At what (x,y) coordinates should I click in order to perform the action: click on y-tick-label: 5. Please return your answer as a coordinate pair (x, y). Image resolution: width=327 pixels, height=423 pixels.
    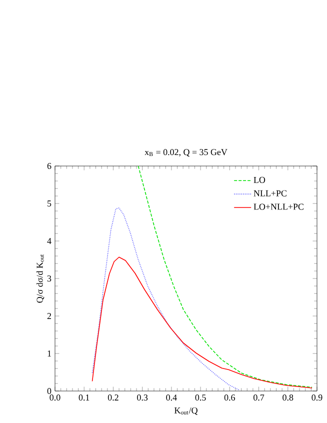
    Looking at the image, I should click on (50, 203).